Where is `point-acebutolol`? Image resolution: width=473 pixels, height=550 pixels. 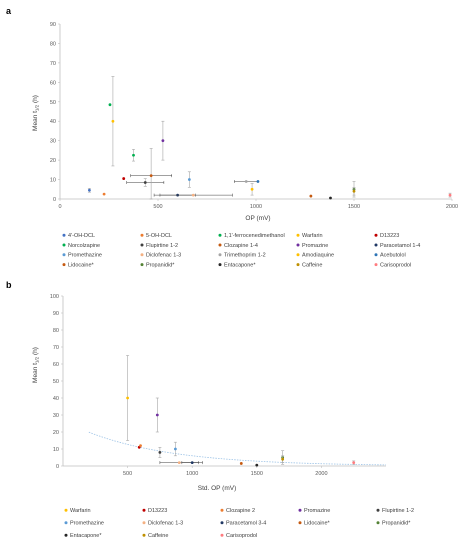
point-acebutolol is located at coordinates (258, 181).